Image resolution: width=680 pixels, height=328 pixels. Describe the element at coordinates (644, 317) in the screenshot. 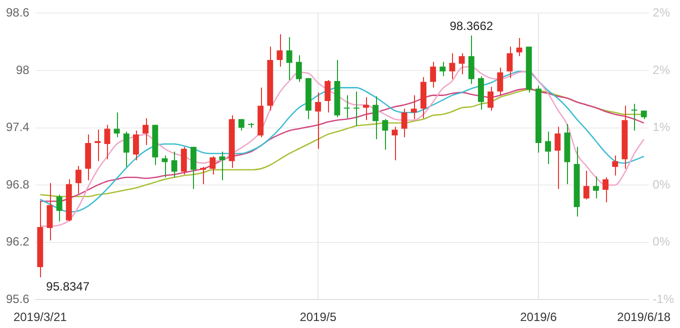

I see `x-tick-label: 2019/6/18` at that location.